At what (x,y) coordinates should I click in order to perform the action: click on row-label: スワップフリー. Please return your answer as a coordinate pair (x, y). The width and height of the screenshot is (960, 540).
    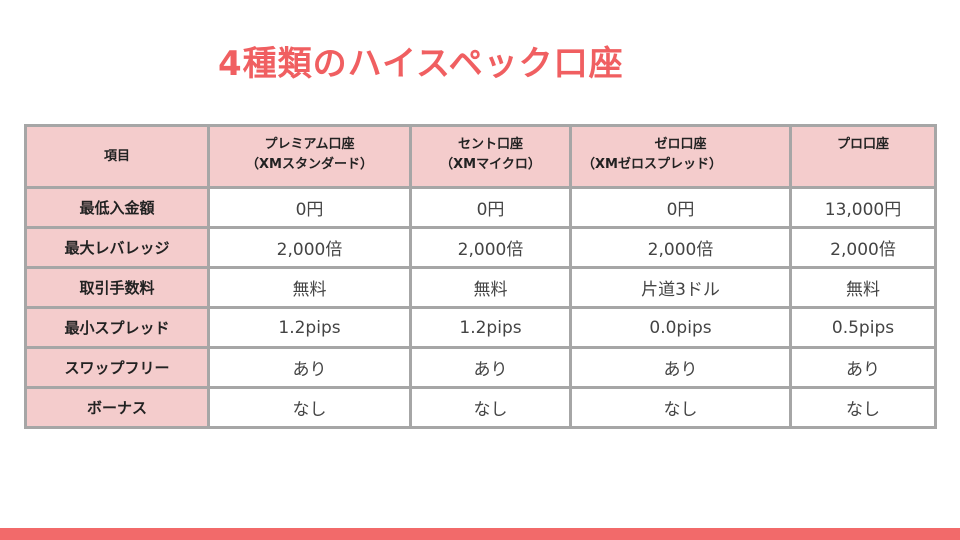
    Looking at the image, I should click on (117, 367).